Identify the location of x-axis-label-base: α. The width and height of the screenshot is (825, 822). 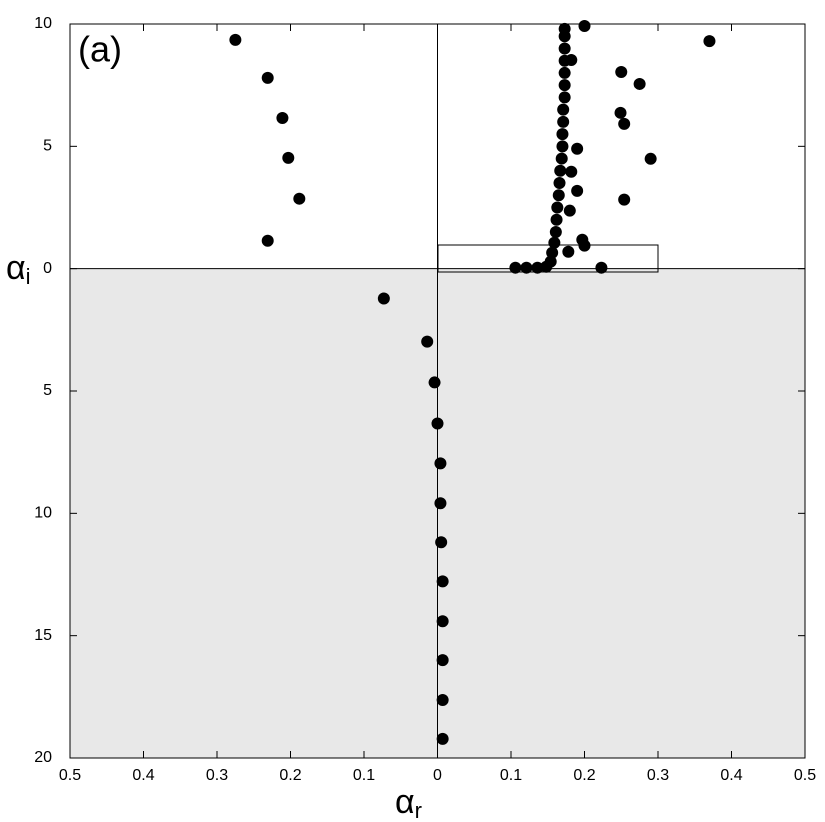
(405, 802).